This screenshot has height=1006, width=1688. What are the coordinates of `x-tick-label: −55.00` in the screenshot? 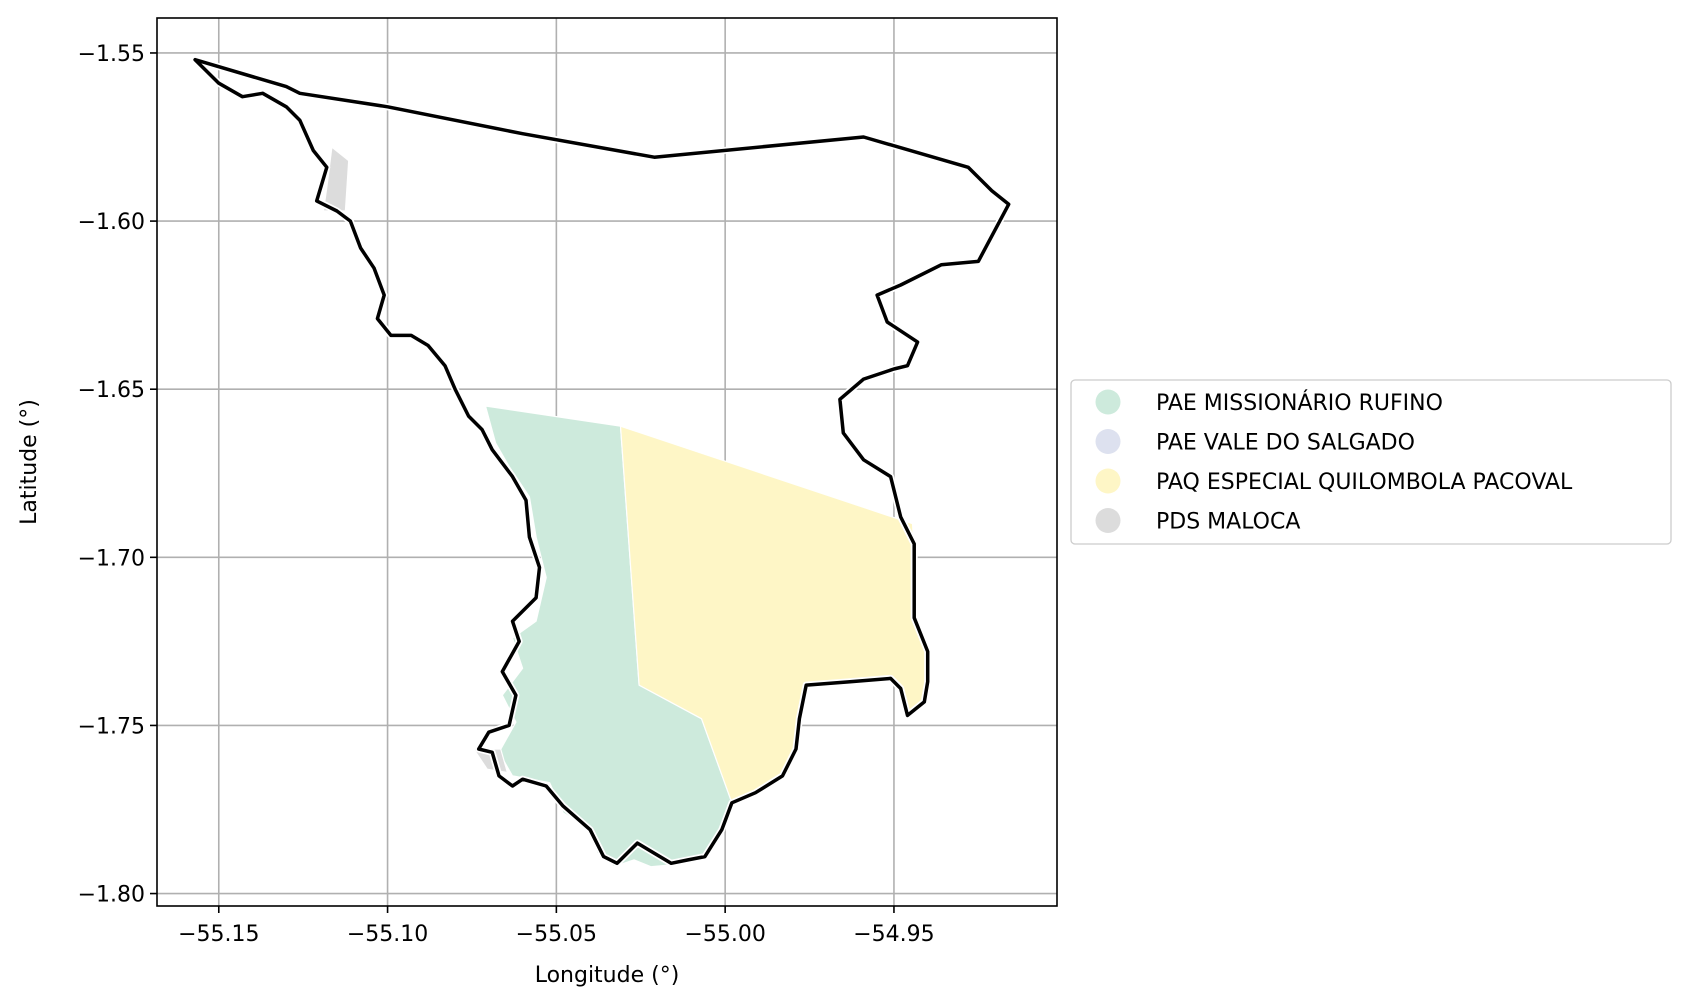 It's located at (724, 934).